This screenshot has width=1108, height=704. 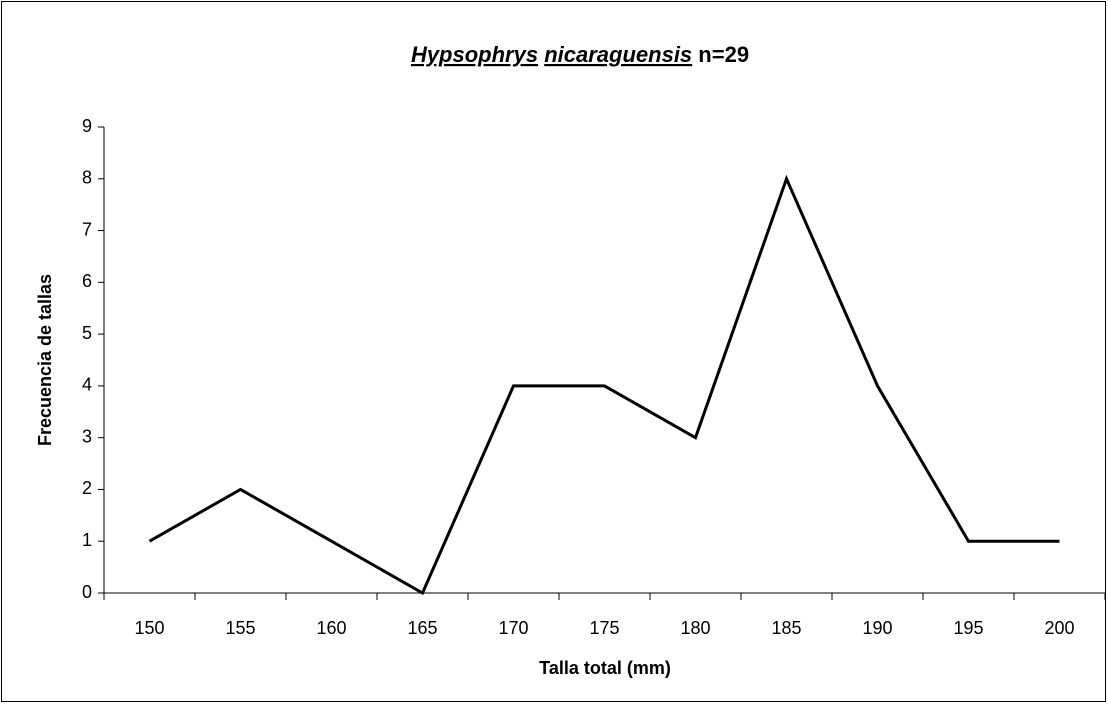 I want to click on chart-title: Hypsophrys nicaraguensis n=29, so click(x=580, y=54).